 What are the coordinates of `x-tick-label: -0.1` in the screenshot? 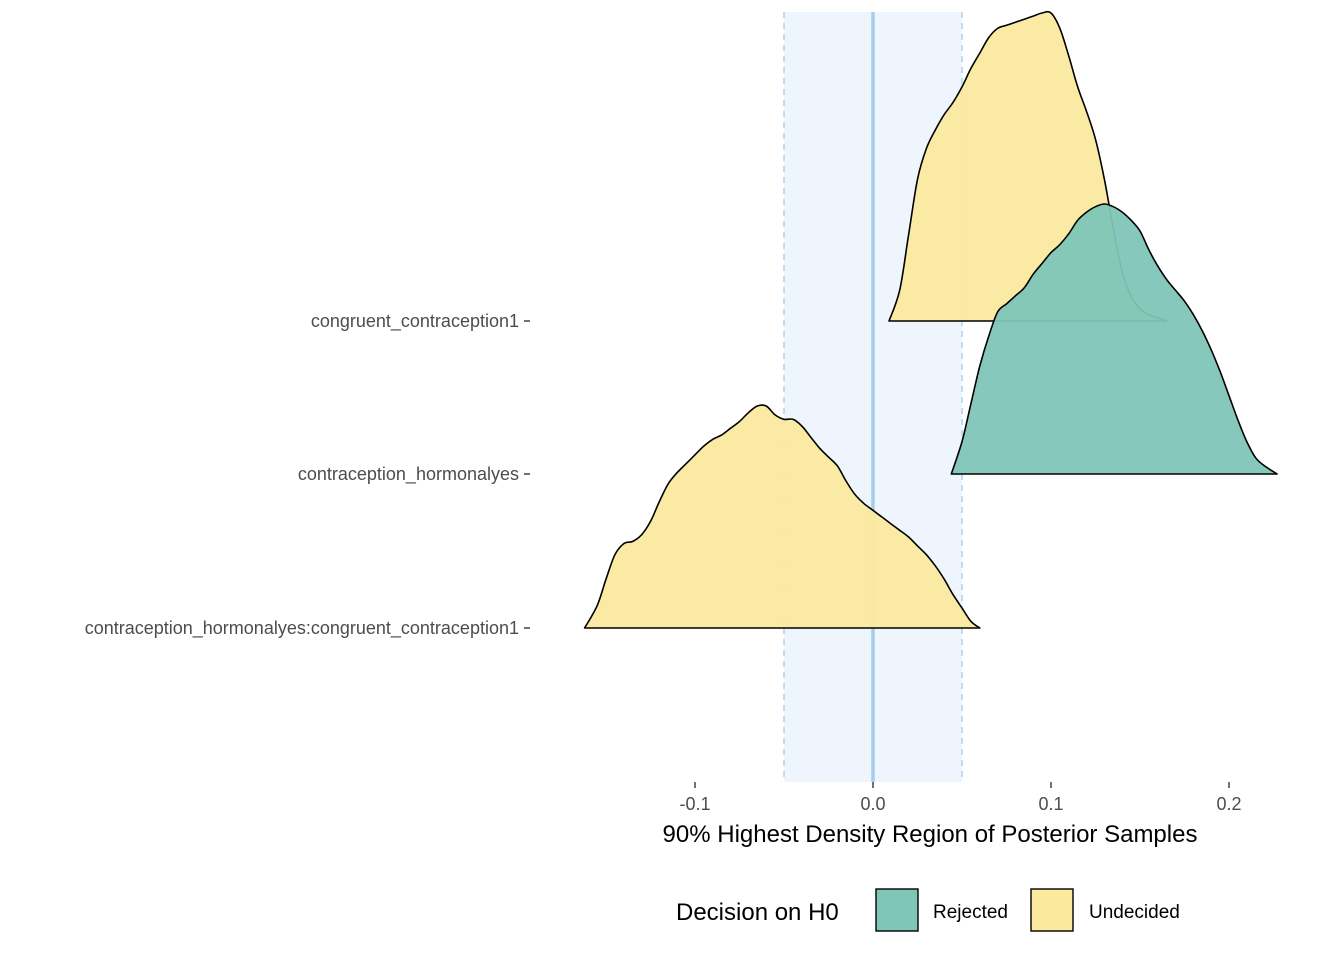 It's located at (694, 804).